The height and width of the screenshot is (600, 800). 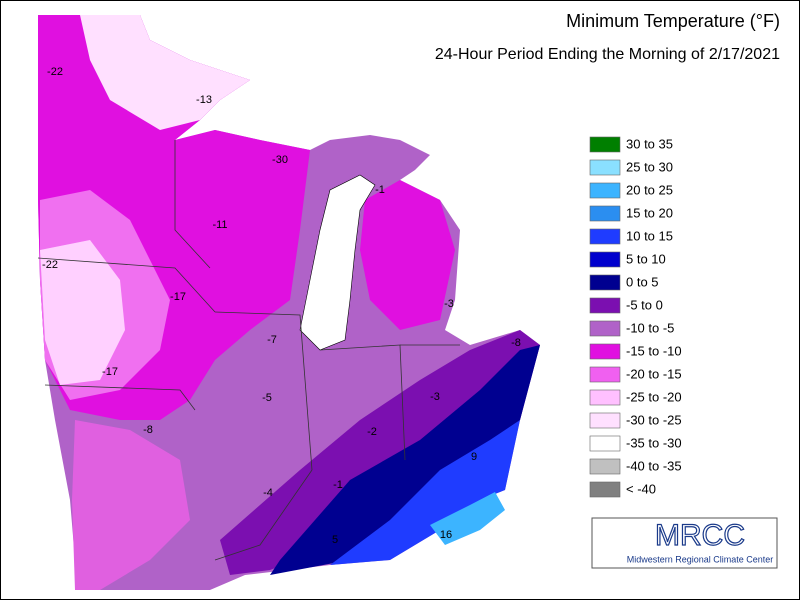 I want to click on station-label: 9, so click(x=474, y=457).